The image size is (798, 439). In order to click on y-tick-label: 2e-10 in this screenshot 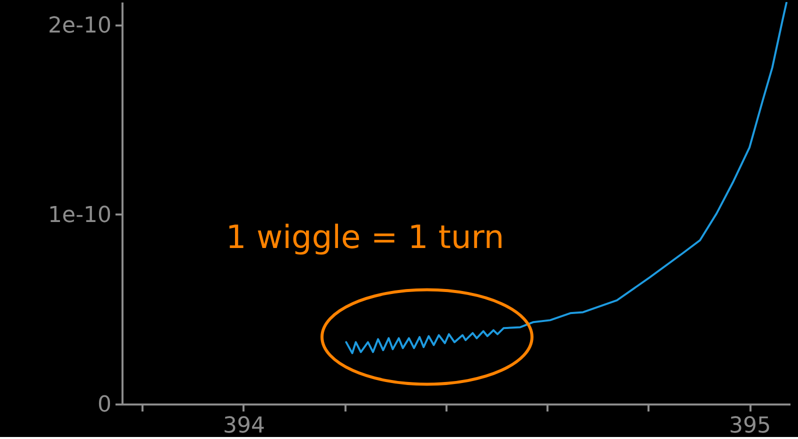, I will do `click(80, 25)`.